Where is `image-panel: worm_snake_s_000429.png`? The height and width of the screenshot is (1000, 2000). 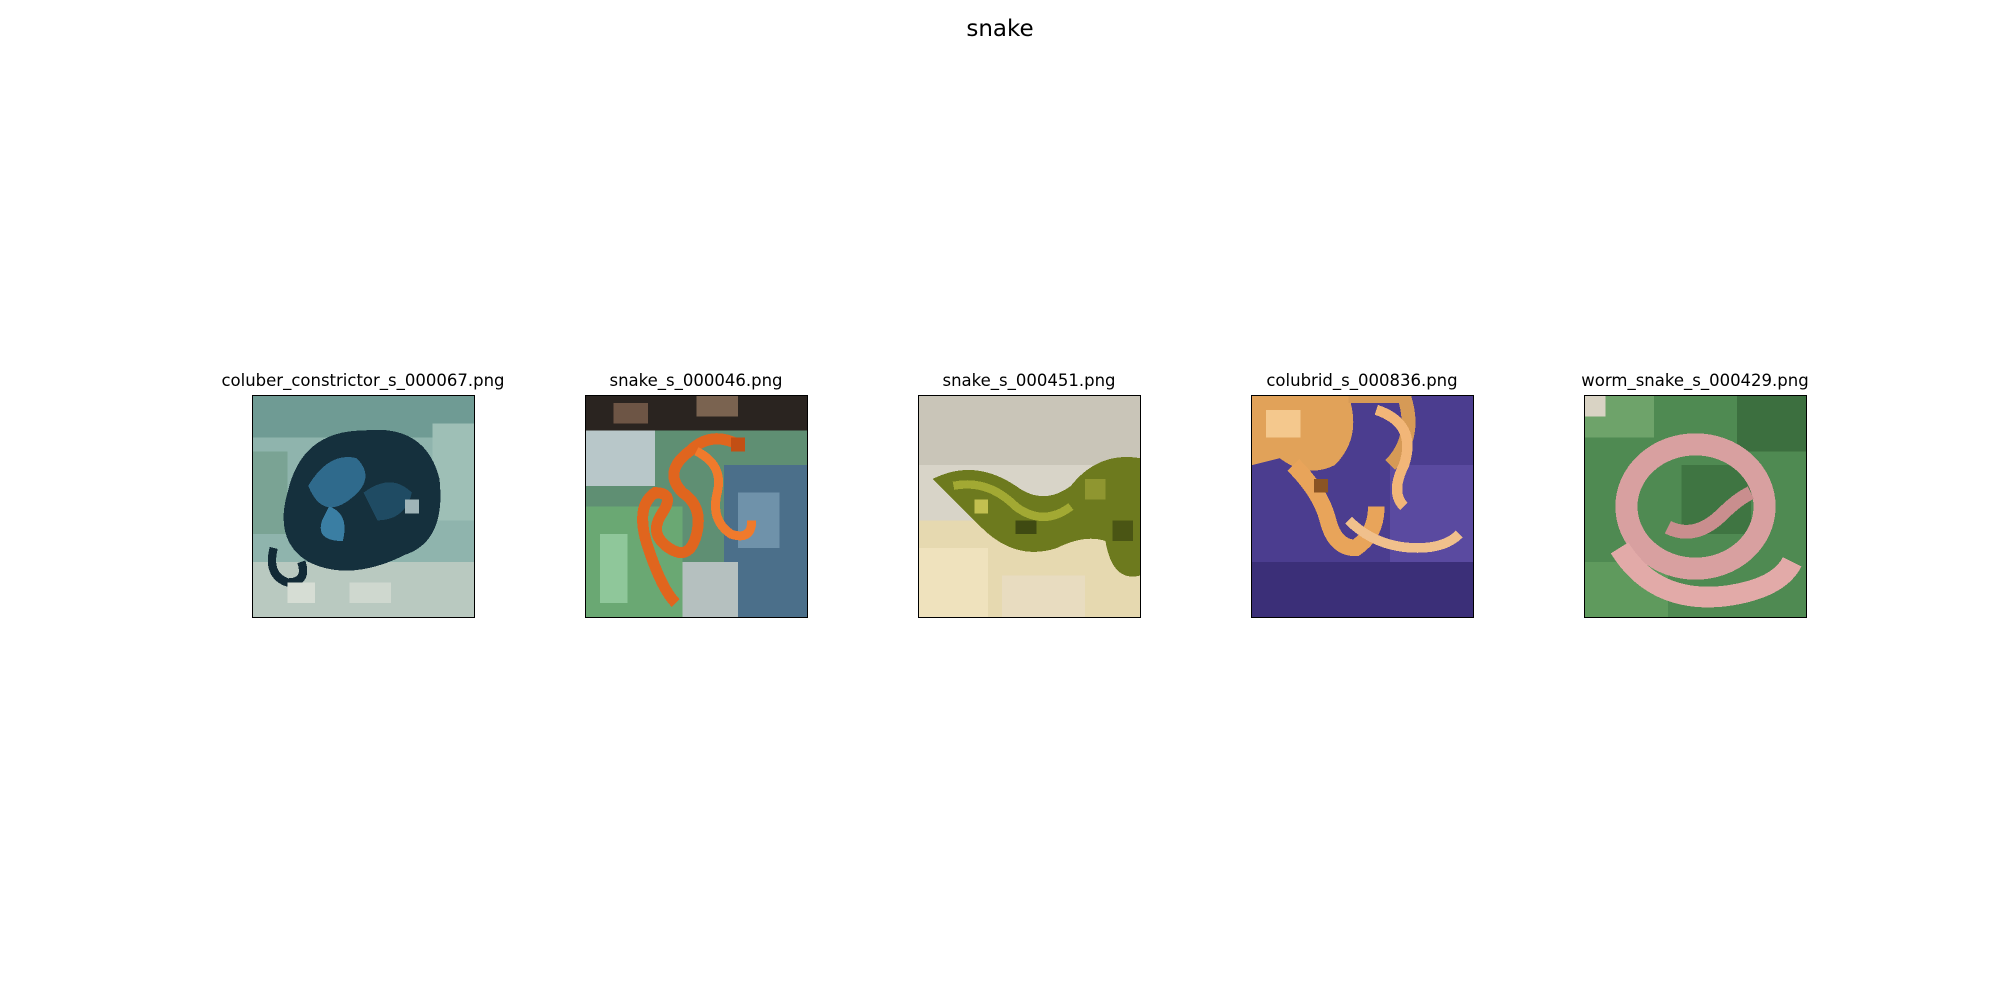
image-panel: worm_snake_s_000429.png is located at coordinates (1695, 494).